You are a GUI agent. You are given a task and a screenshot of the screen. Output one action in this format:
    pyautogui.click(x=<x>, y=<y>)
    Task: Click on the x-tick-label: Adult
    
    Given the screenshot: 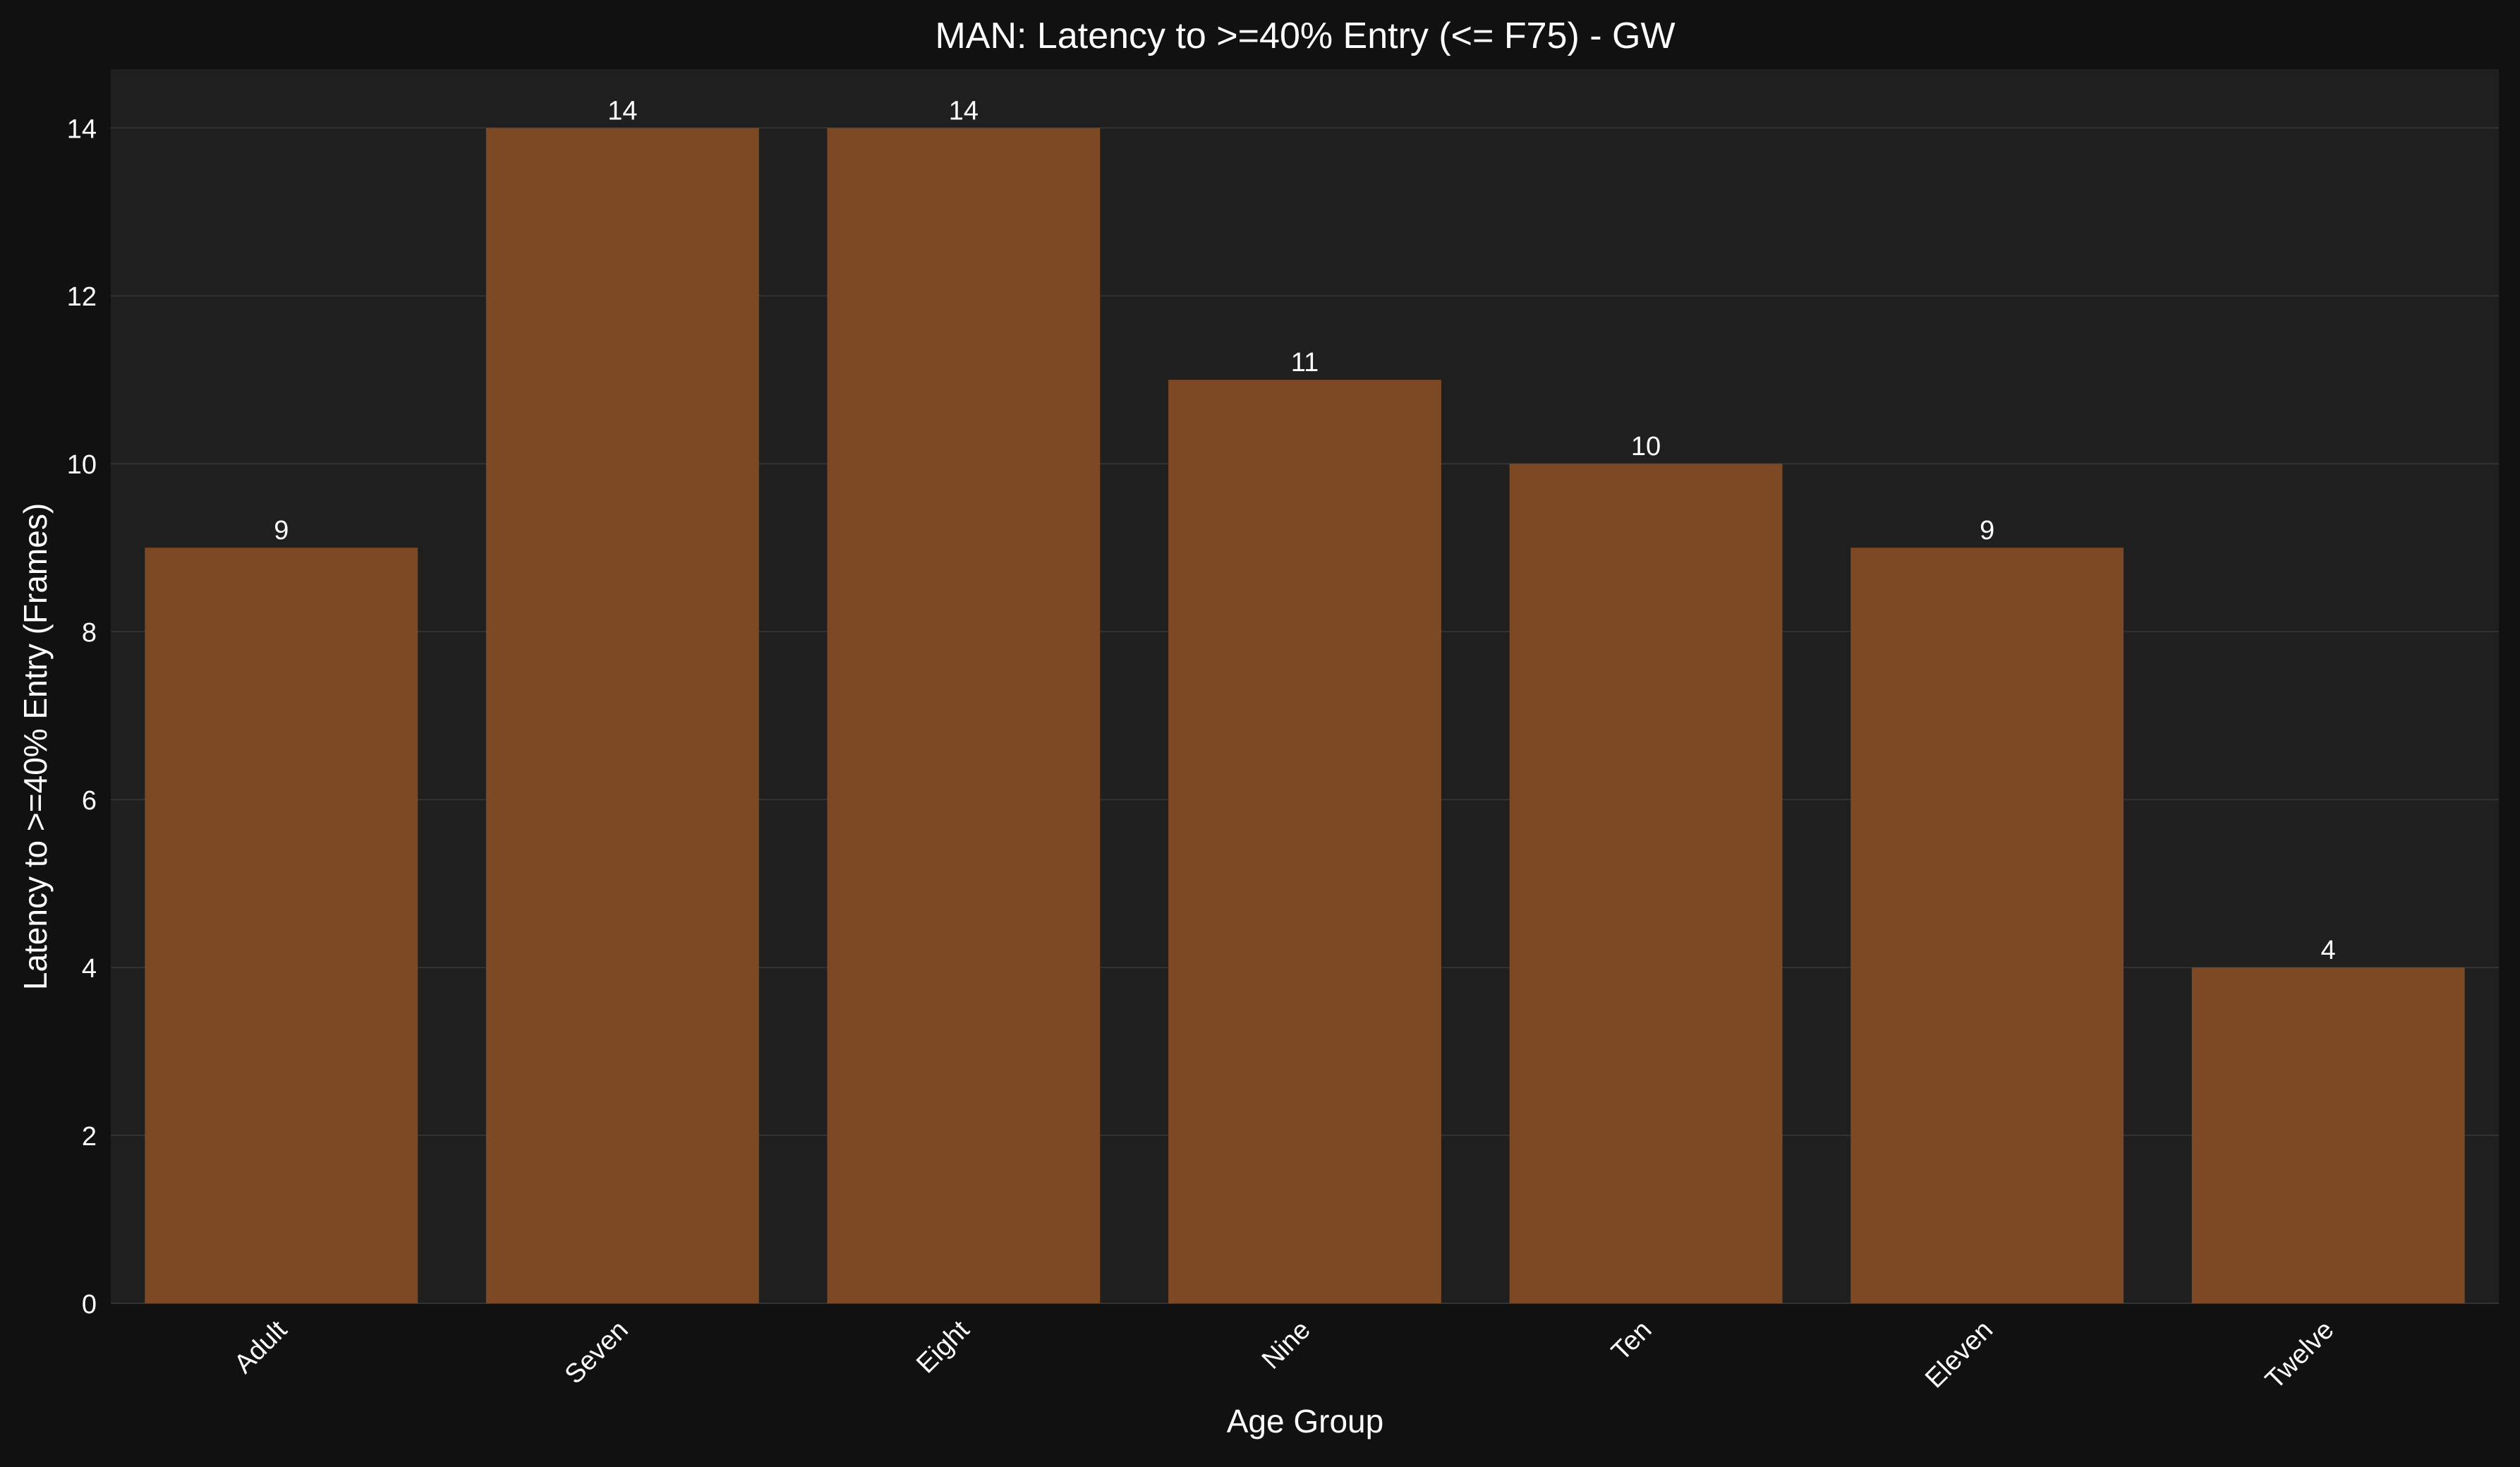 What is the action you would take?
    pyautogui.click(x=261, y=1347)
    